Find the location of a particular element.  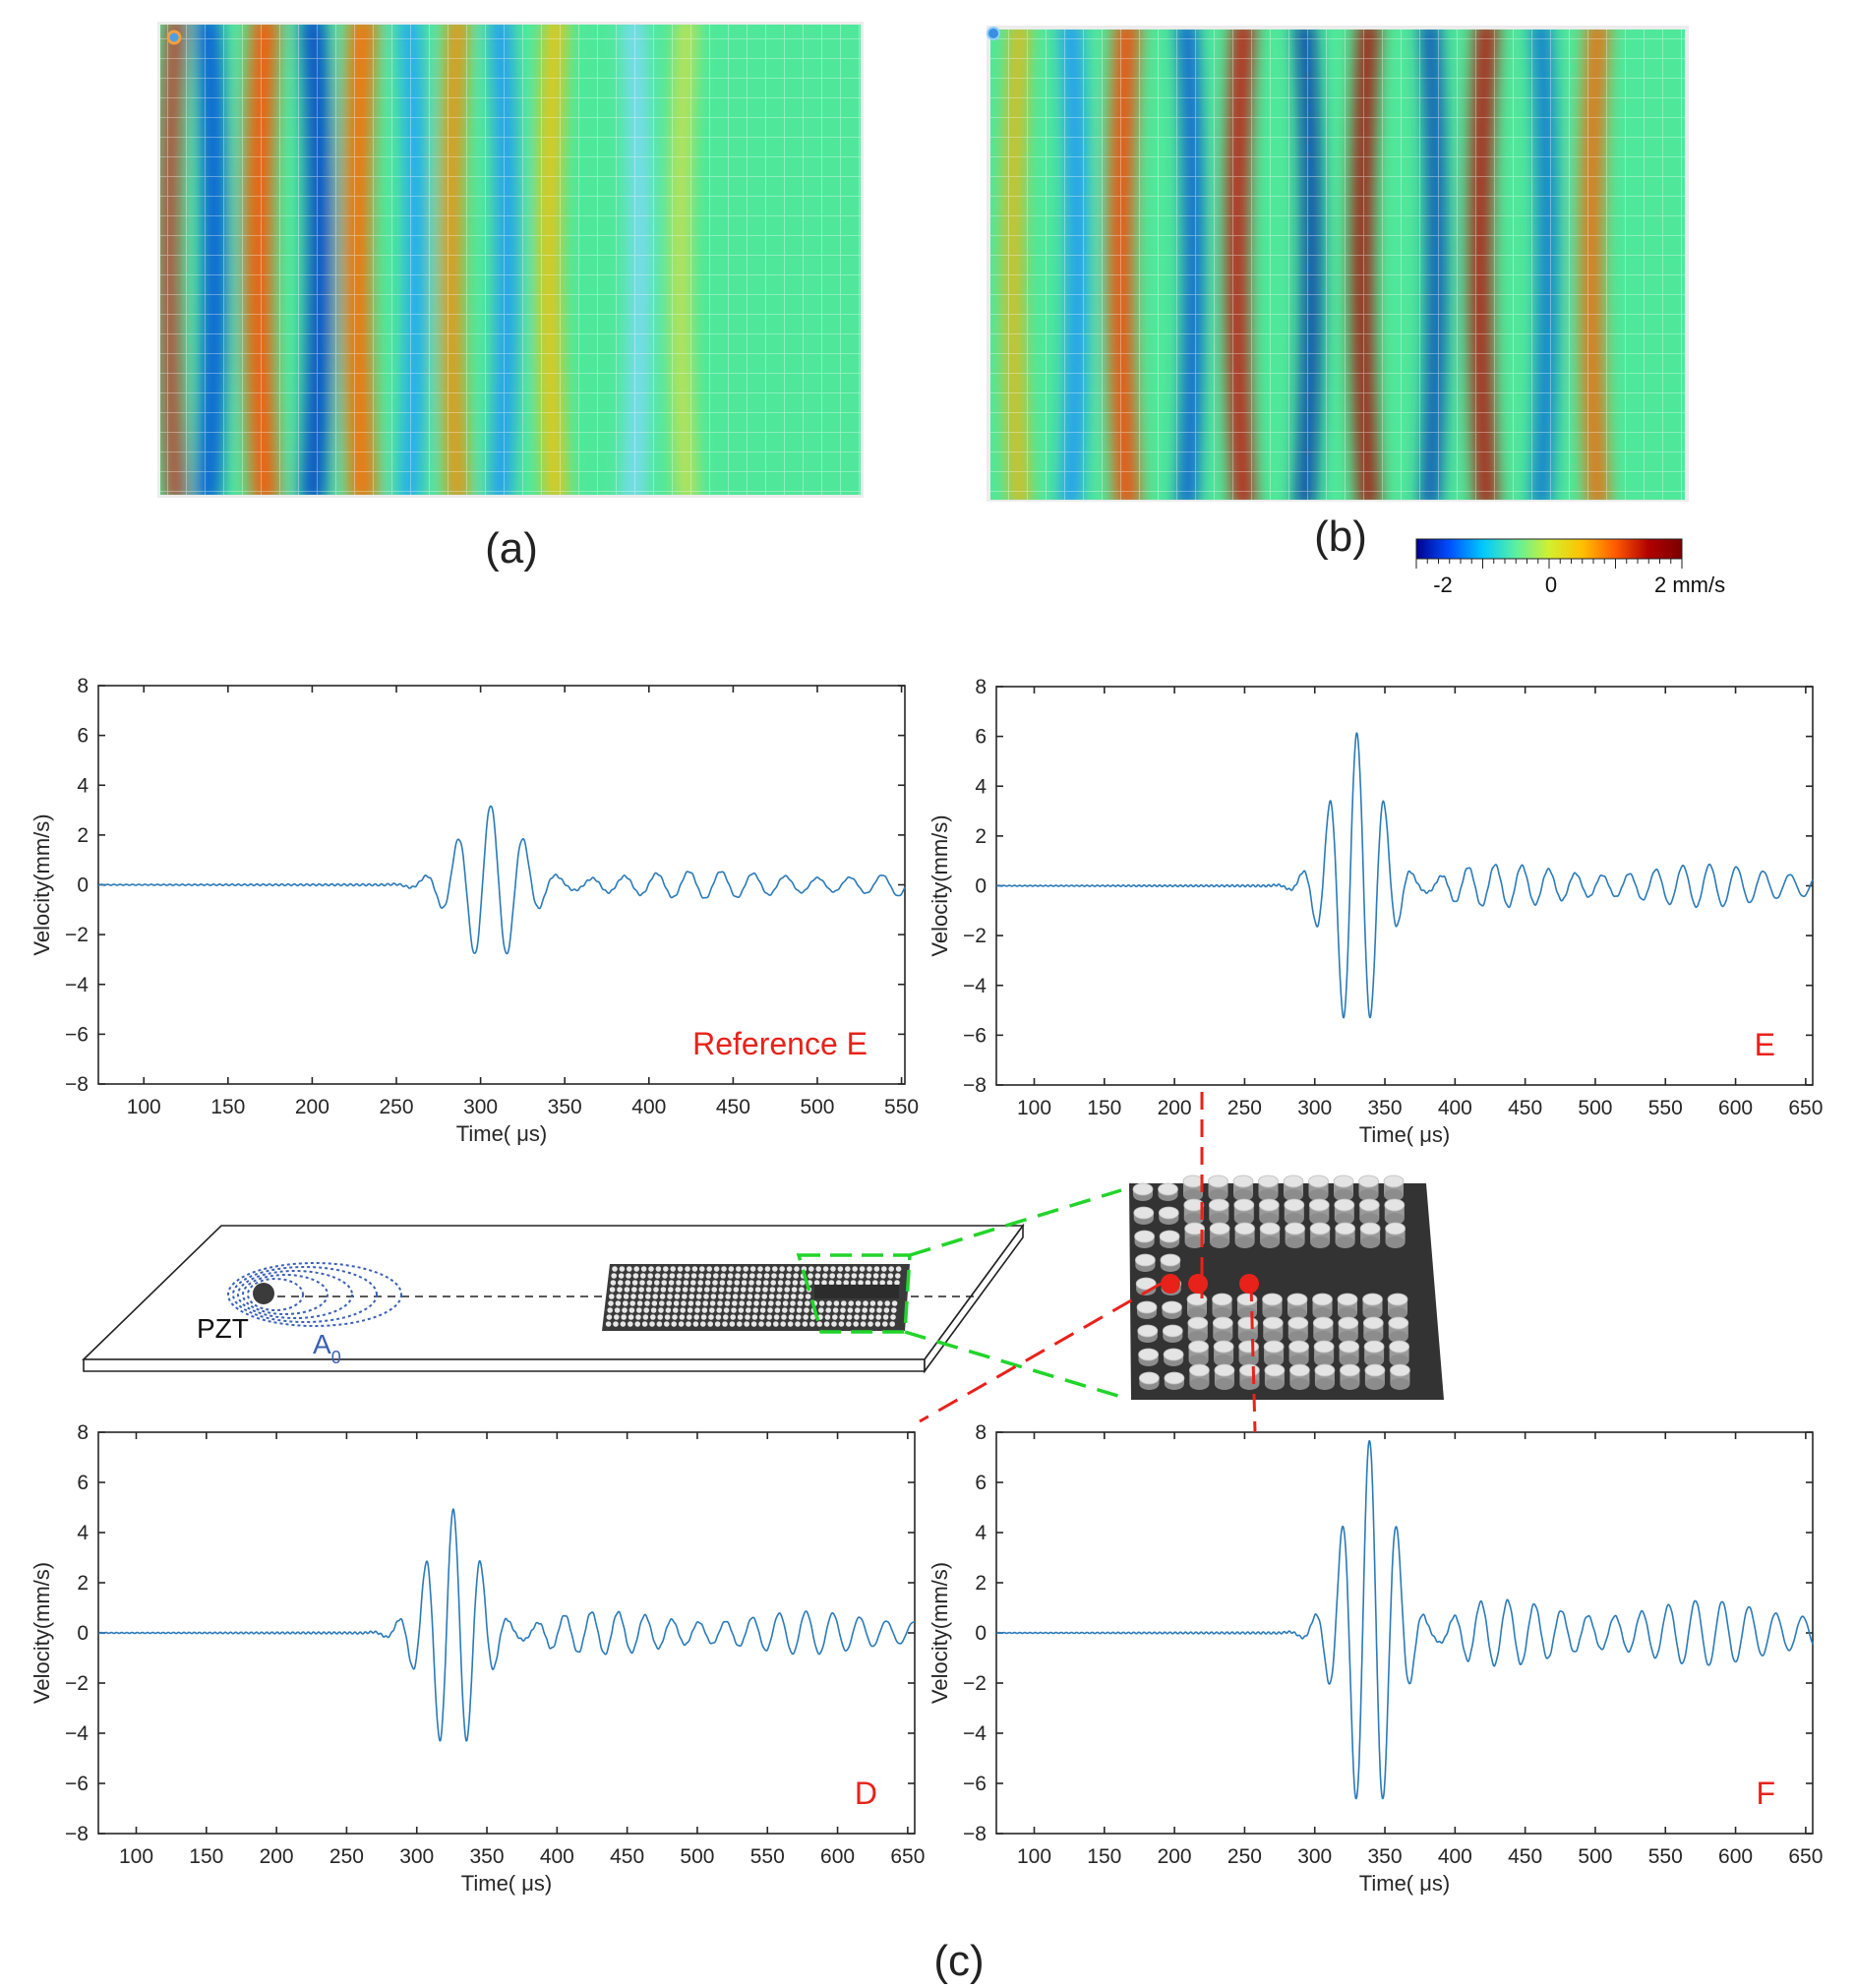

x-tick-label: 150 is located at coordinates (1104, 1108).